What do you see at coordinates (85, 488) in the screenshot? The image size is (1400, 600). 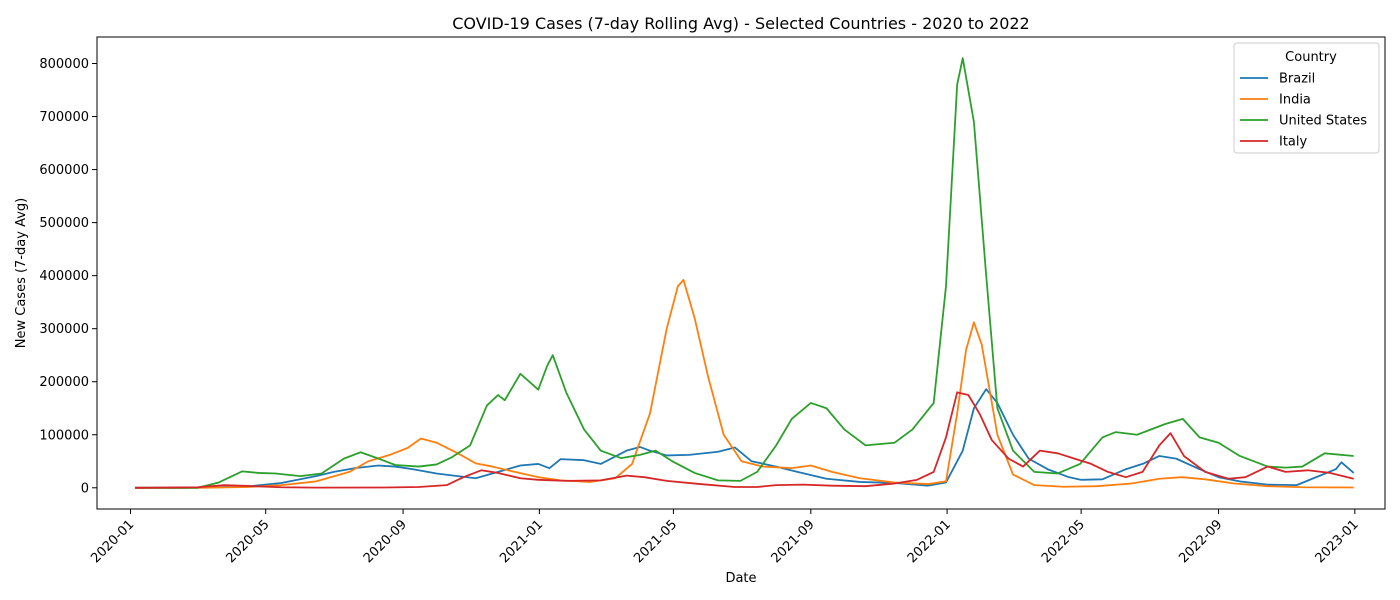 I see `y-tick-label: 0` at bounding box center [85, 488].